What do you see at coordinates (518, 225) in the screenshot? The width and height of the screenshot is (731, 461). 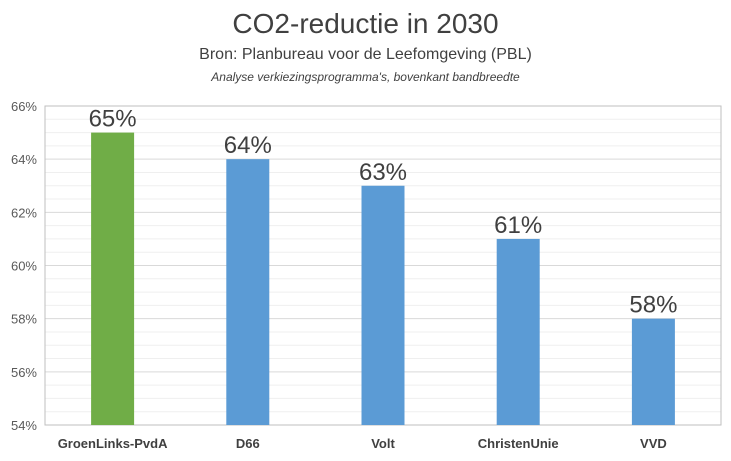 I see `data-label: 61%` at bounding box center [518, 225].